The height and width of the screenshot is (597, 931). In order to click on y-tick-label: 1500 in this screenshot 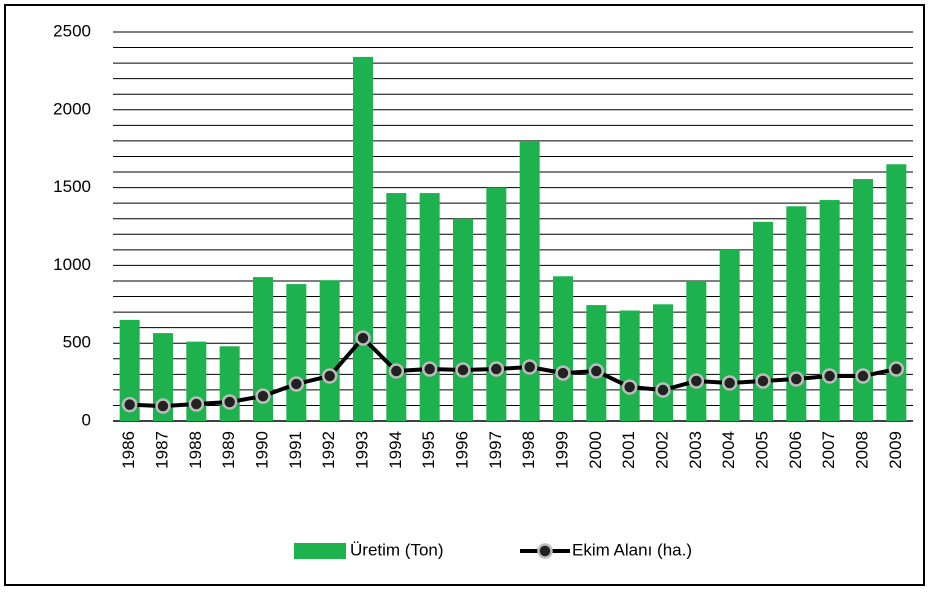, I will do `click(72, 186)`.